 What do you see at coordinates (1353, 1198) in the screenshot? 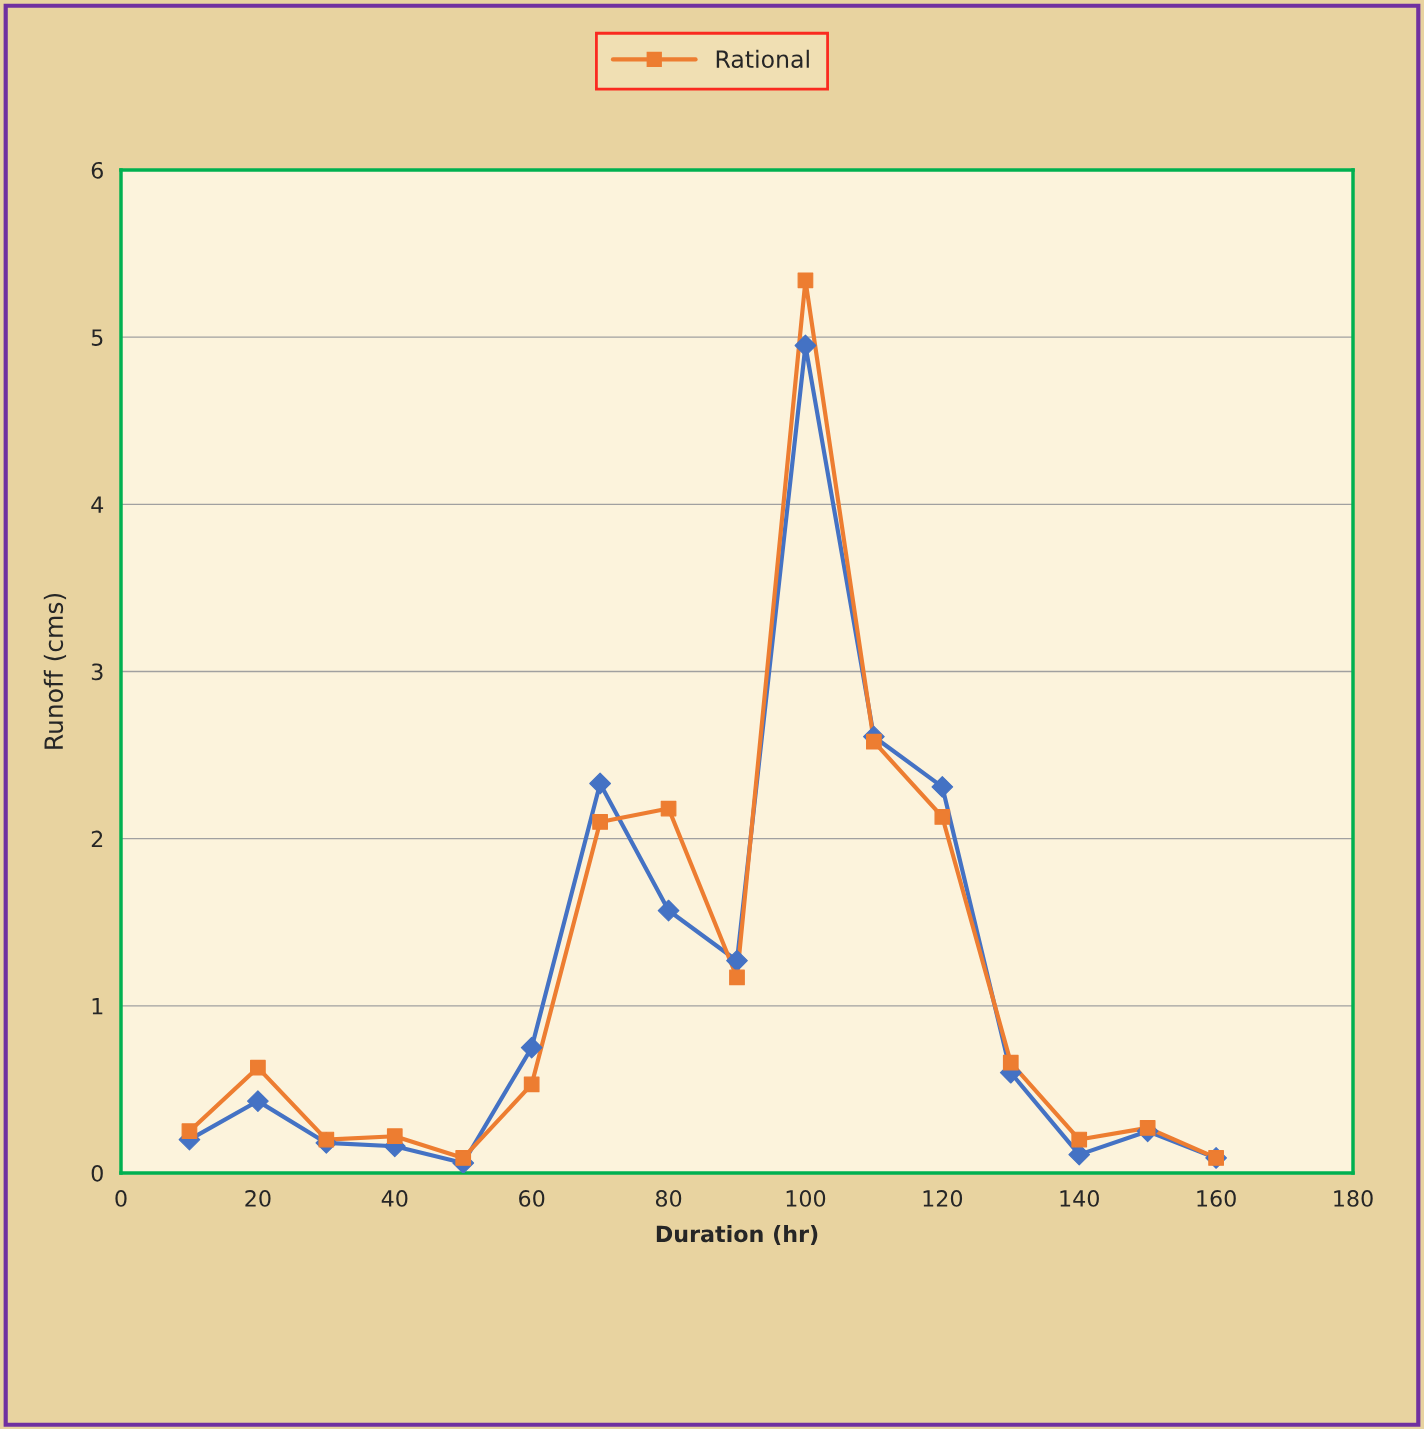
I see `x-tick-label: 180` at bounding box center [1353, 1198].